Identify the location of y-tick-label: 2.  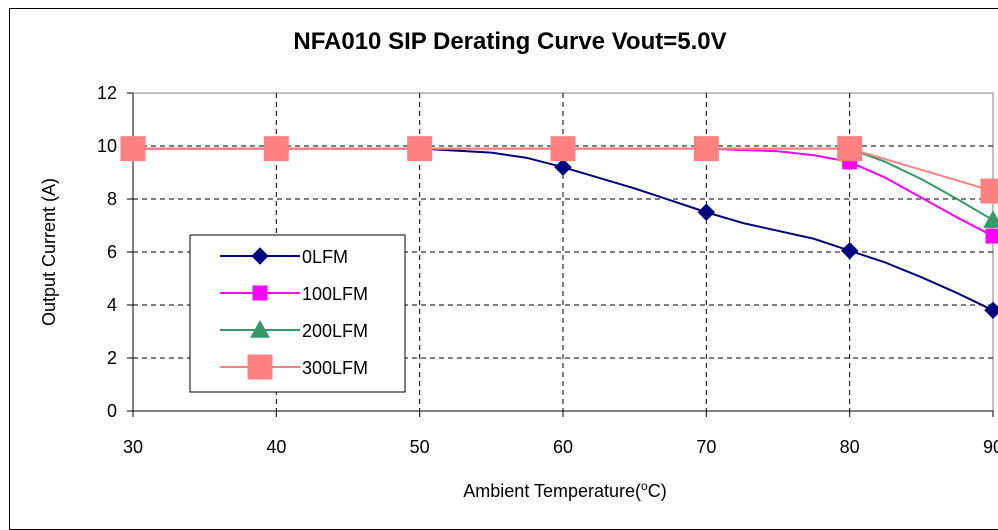
(112, 358).